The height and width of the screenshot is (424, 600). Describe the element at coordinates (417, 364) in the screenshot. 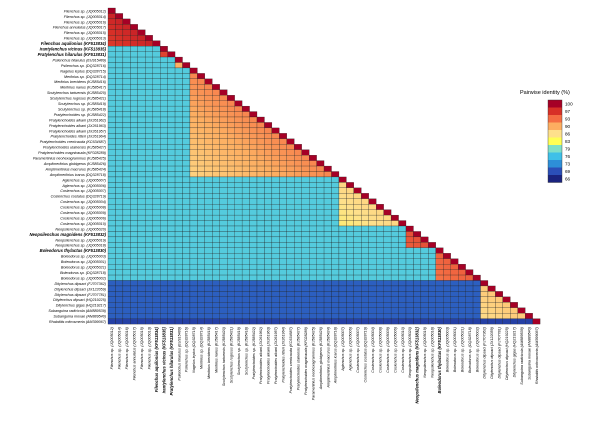

I see `column-label: Neopsilenchus magnidens (KF513832)` at that location.